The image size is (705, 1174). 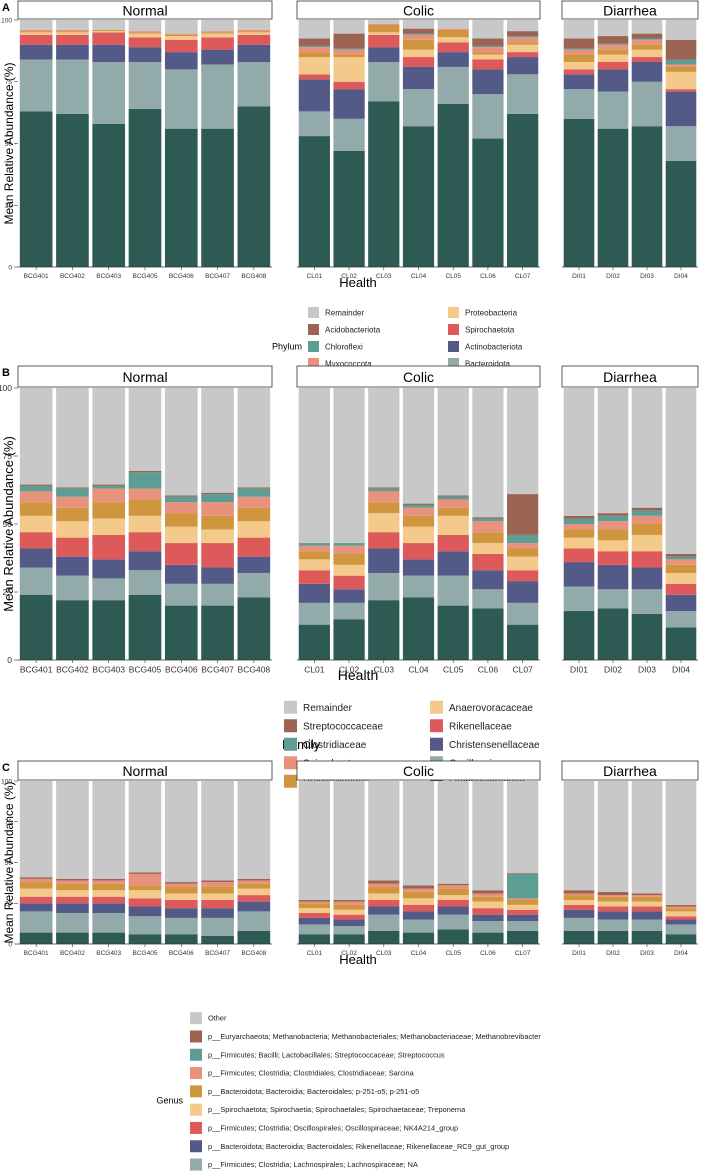 What do you see at coordinates (144, 11) in the screenshot?
I see `facet-title: Normal` at bounding box center [144, 11].